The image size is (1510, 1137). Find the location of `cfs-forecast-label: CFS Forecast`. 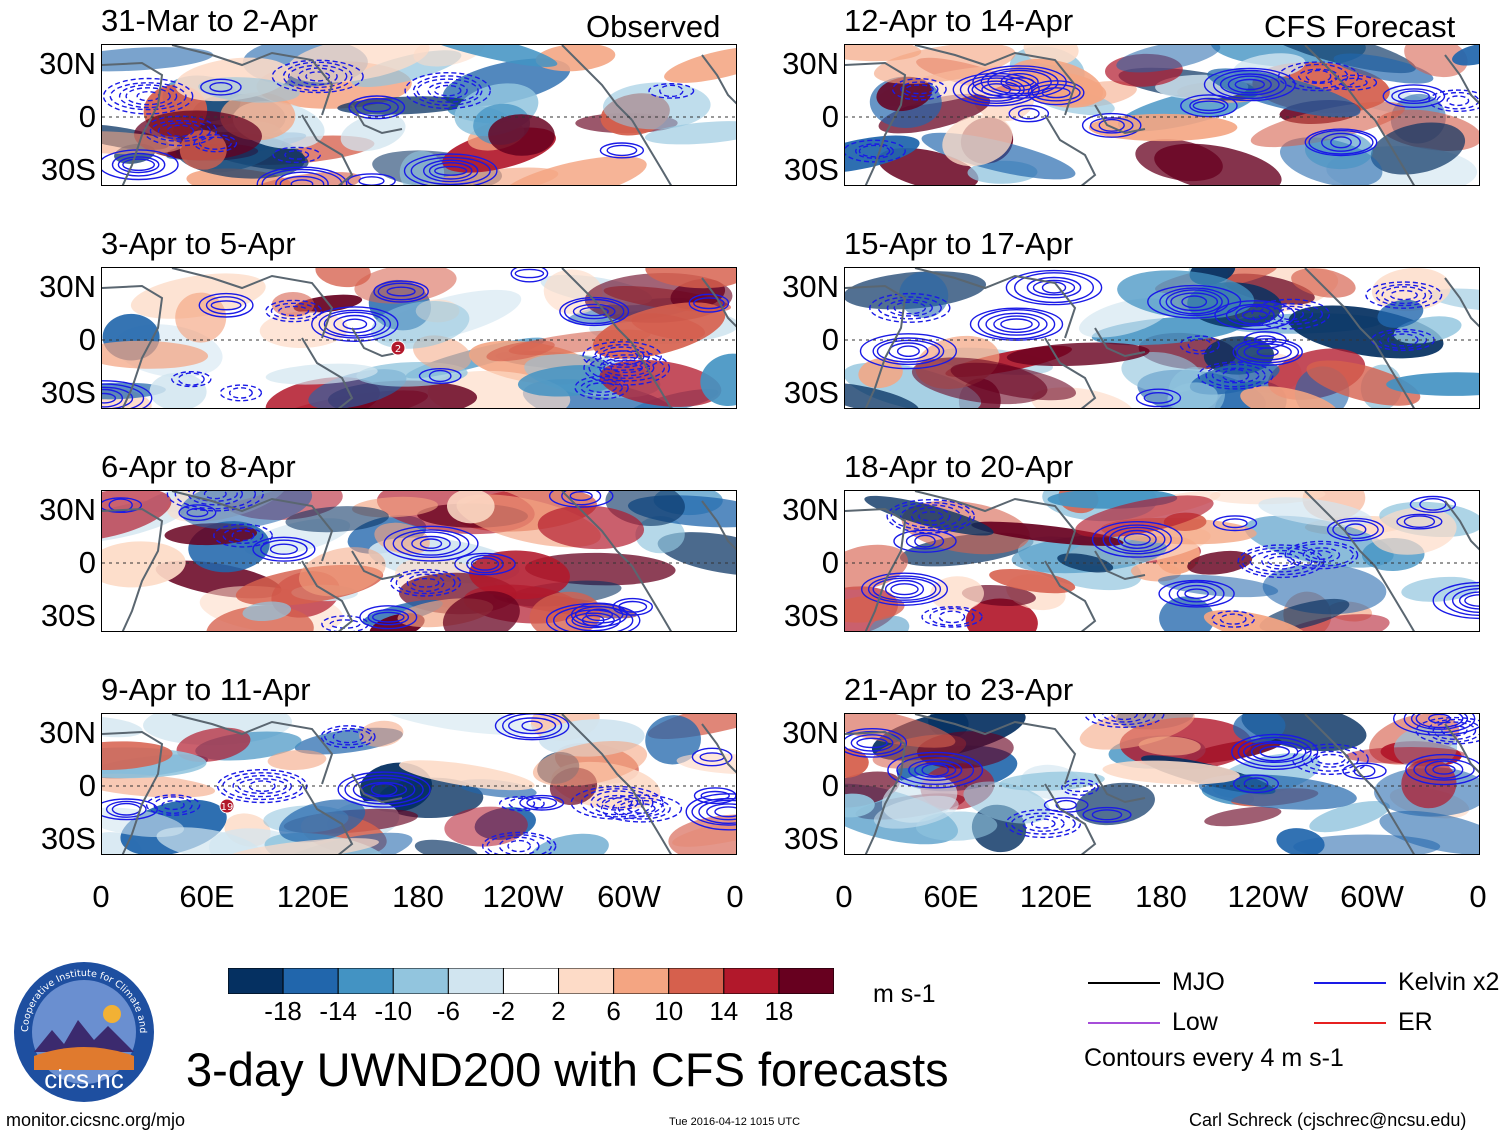

cfs-forecast-label: CFS Forecast is located at coordinates (1360, 26).